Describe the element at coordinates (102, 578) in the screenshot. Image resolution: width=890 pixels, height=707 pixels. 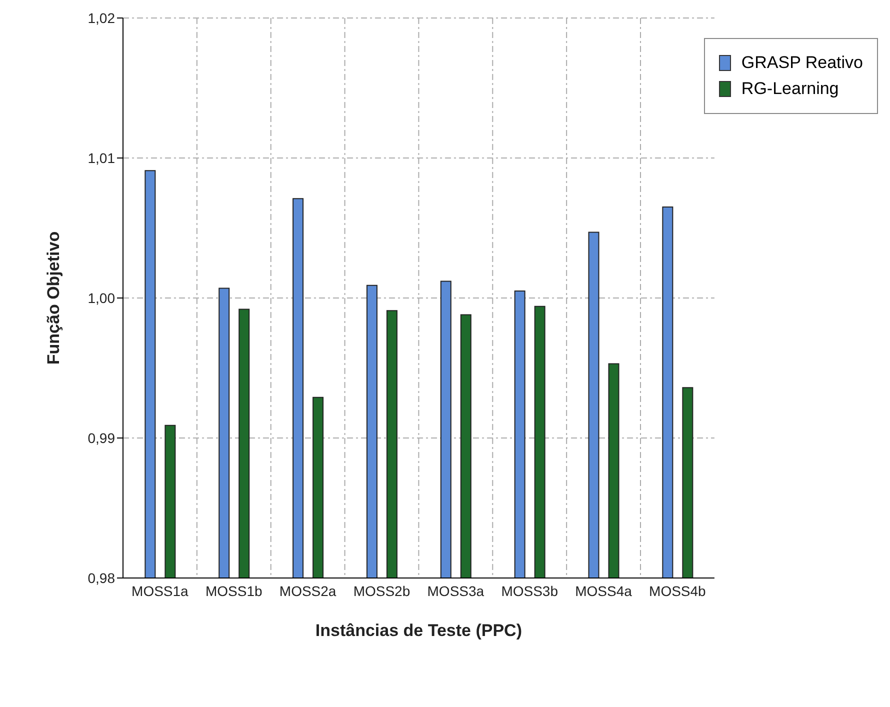
I see `y-tick-label: 0,98` at that location.